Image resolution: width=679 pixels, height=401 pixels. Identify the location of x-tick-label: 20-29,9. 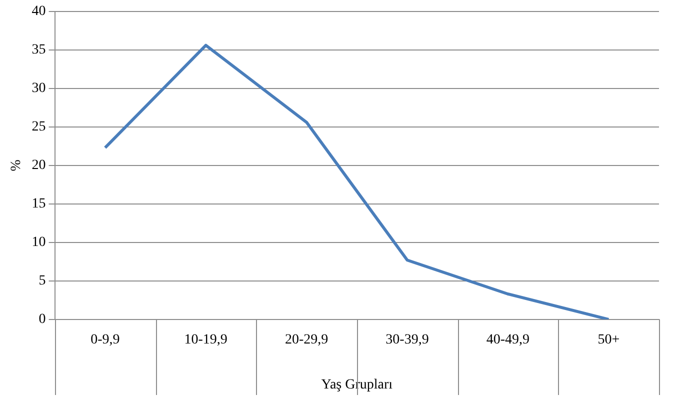
(306, 340).